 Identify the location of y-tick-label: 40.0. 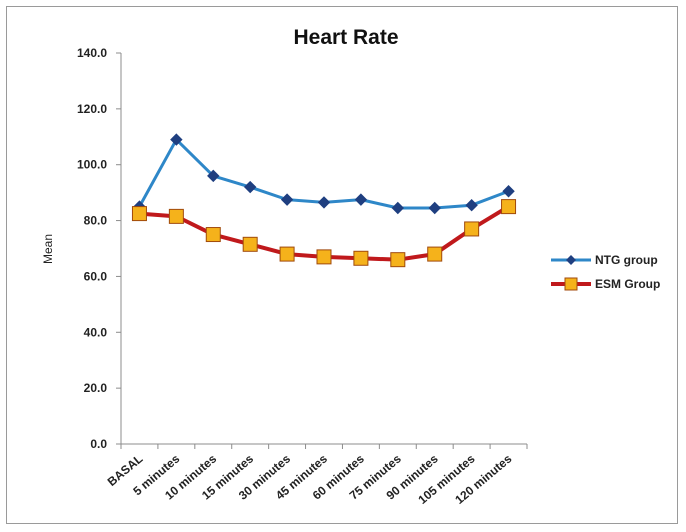
(96, 332).